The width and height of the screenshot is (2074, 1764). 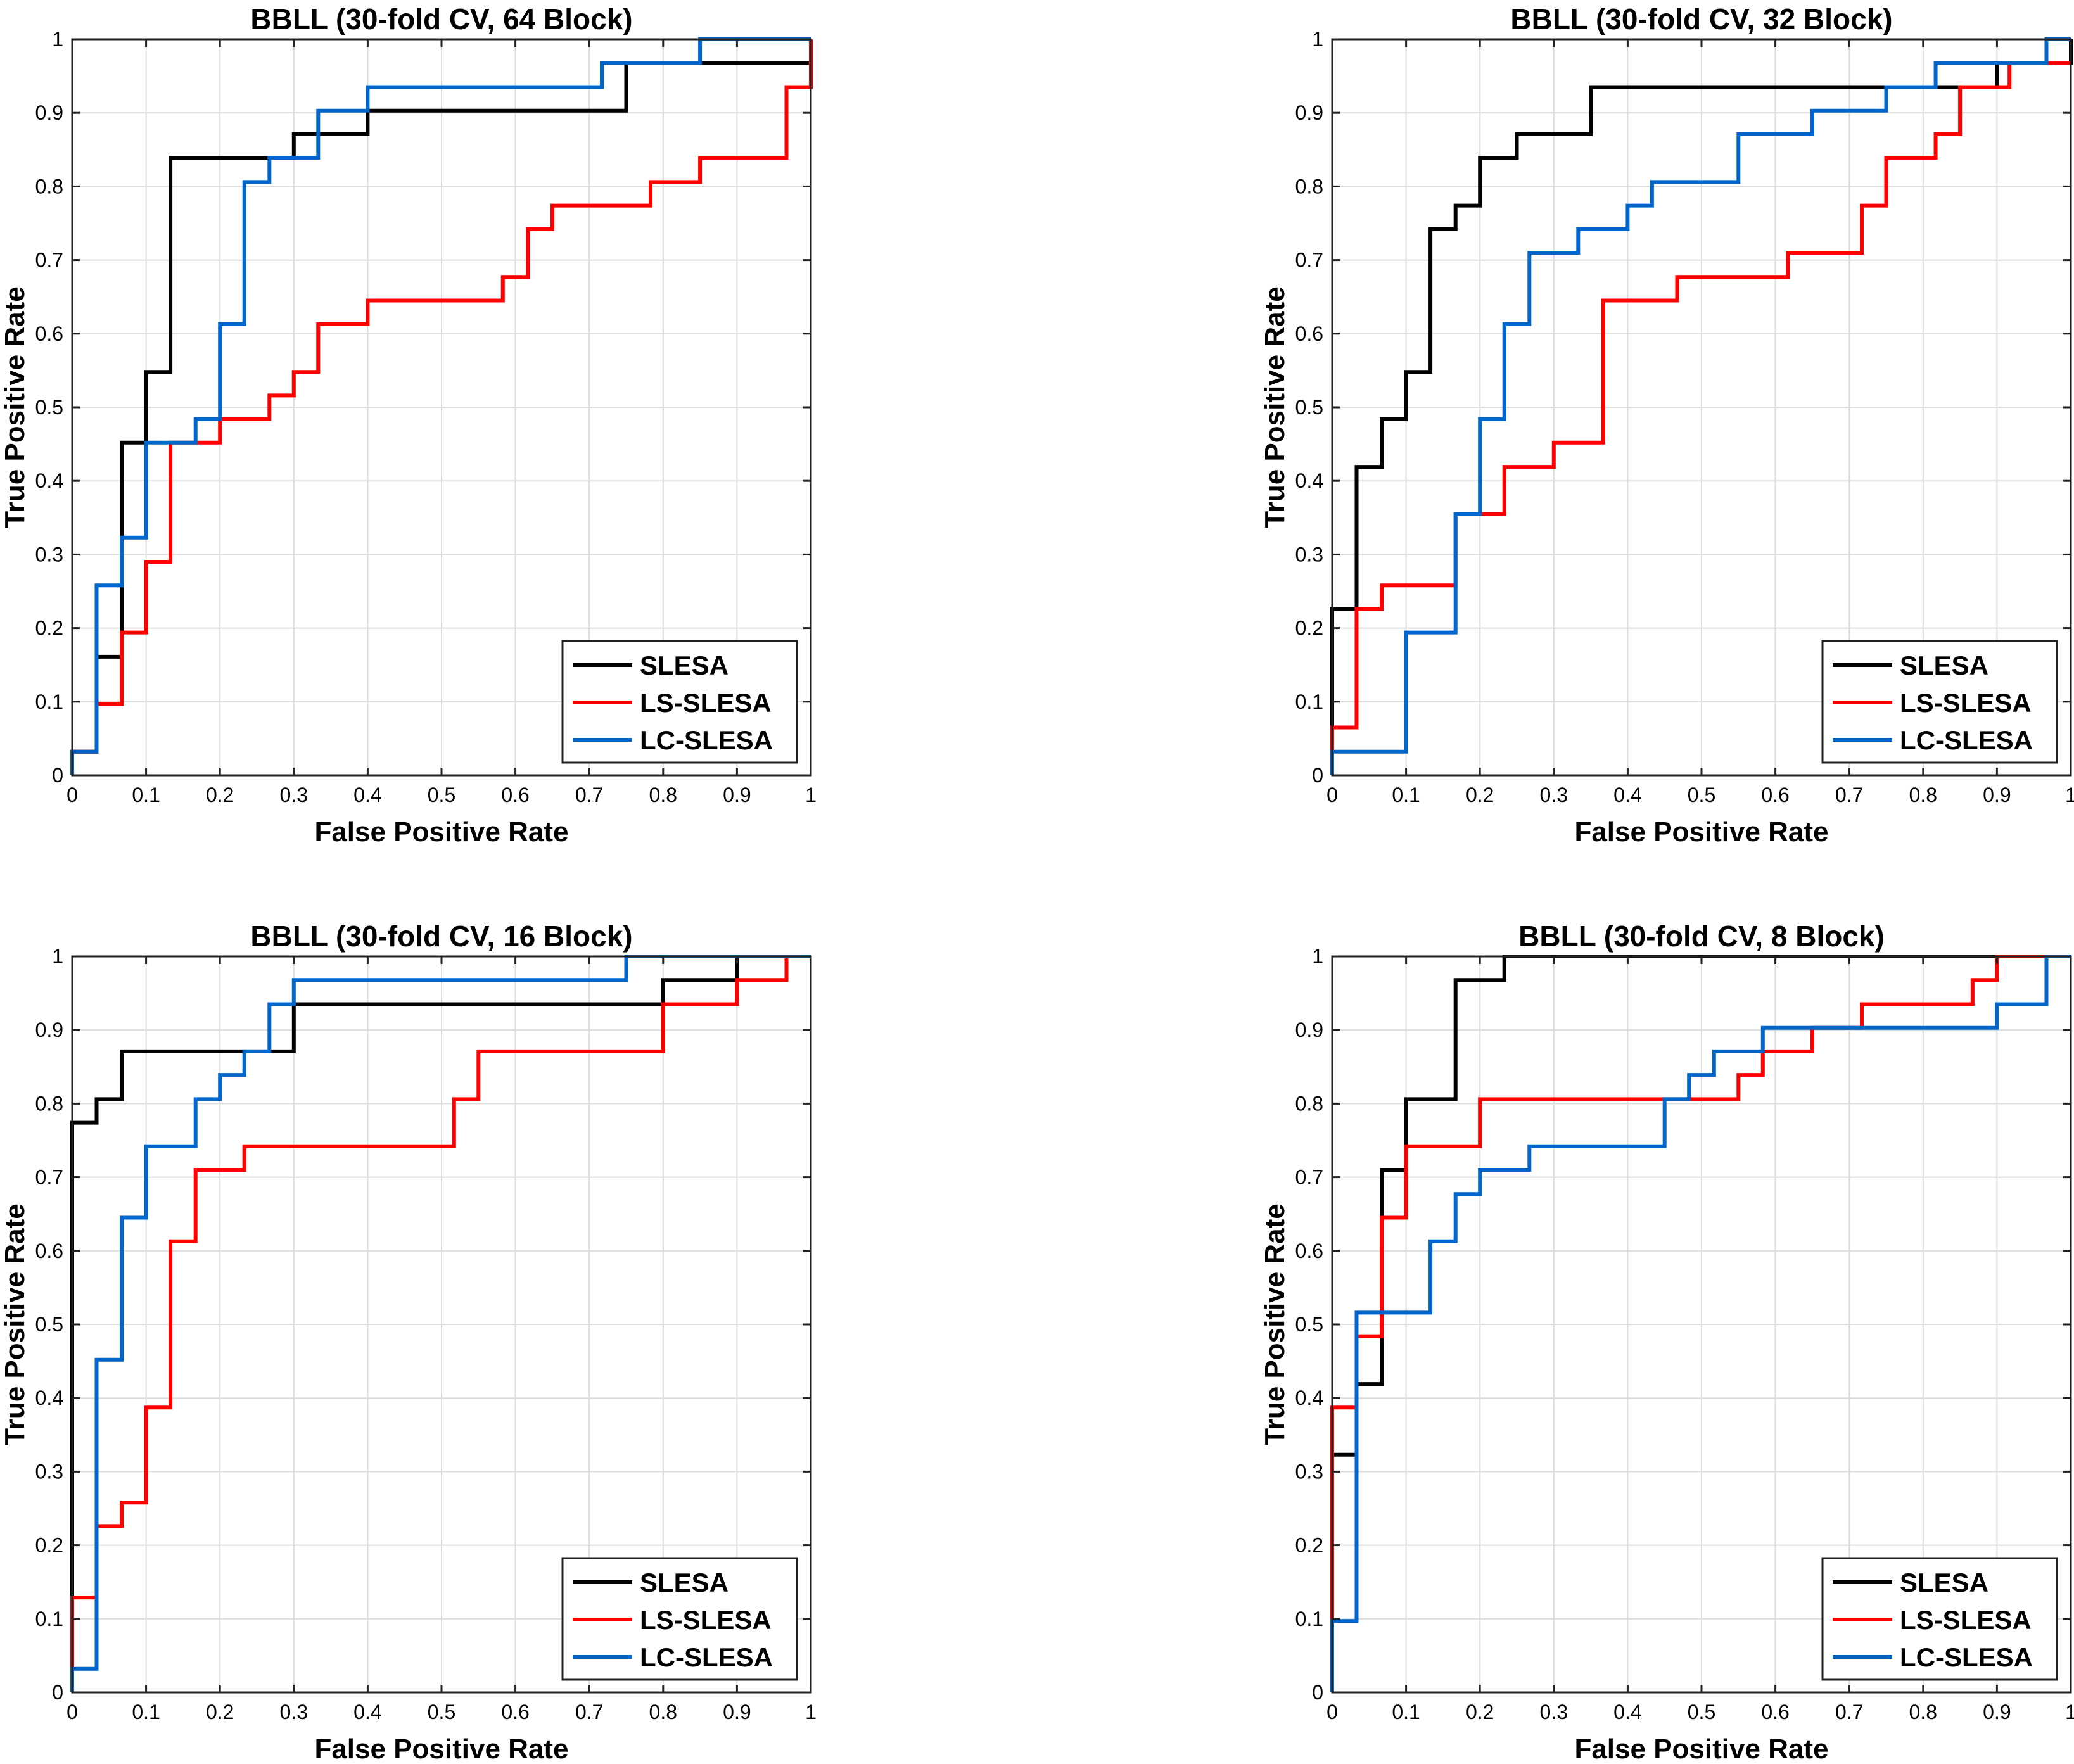 I want to click on chart-title: BBLL (30-fold CV, 64 Block), so click(x=441, y=19).